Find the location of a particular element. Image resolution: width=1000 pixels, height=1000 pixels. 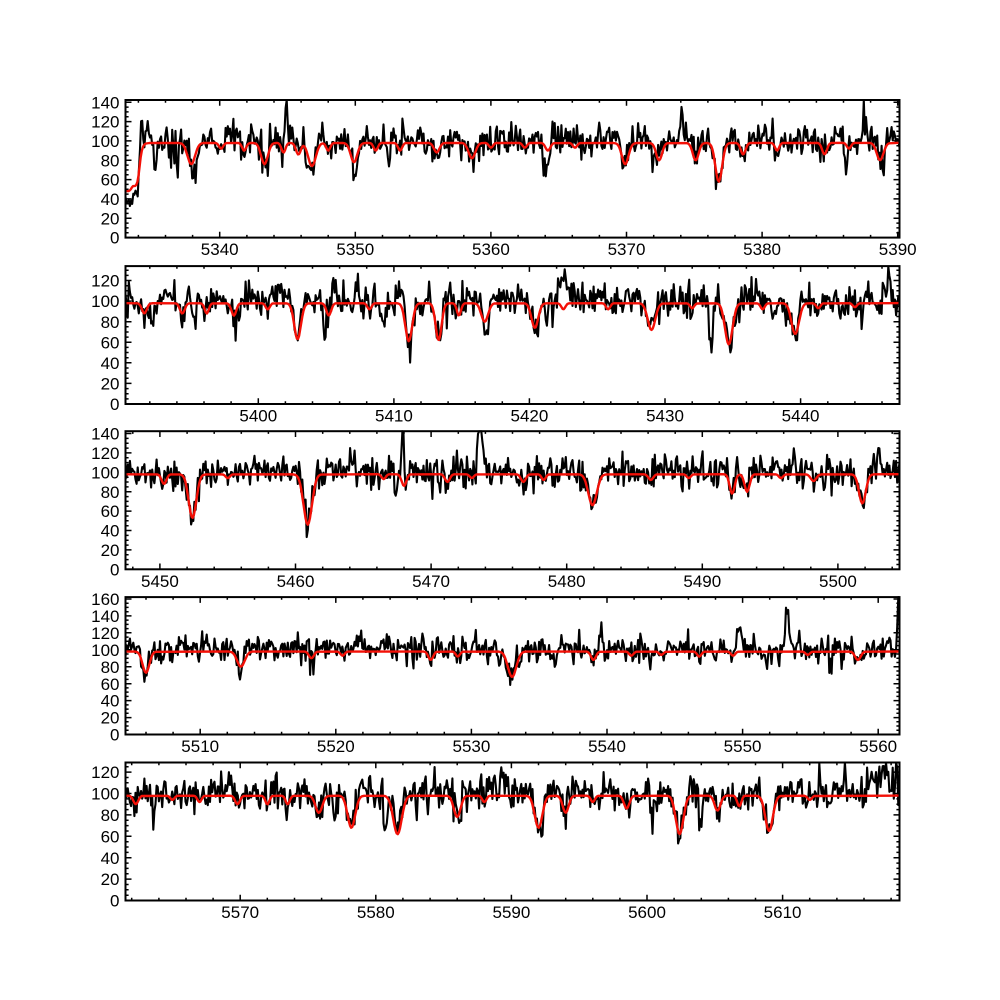

svg-text: 5570 is located at coordinates (240, 912).